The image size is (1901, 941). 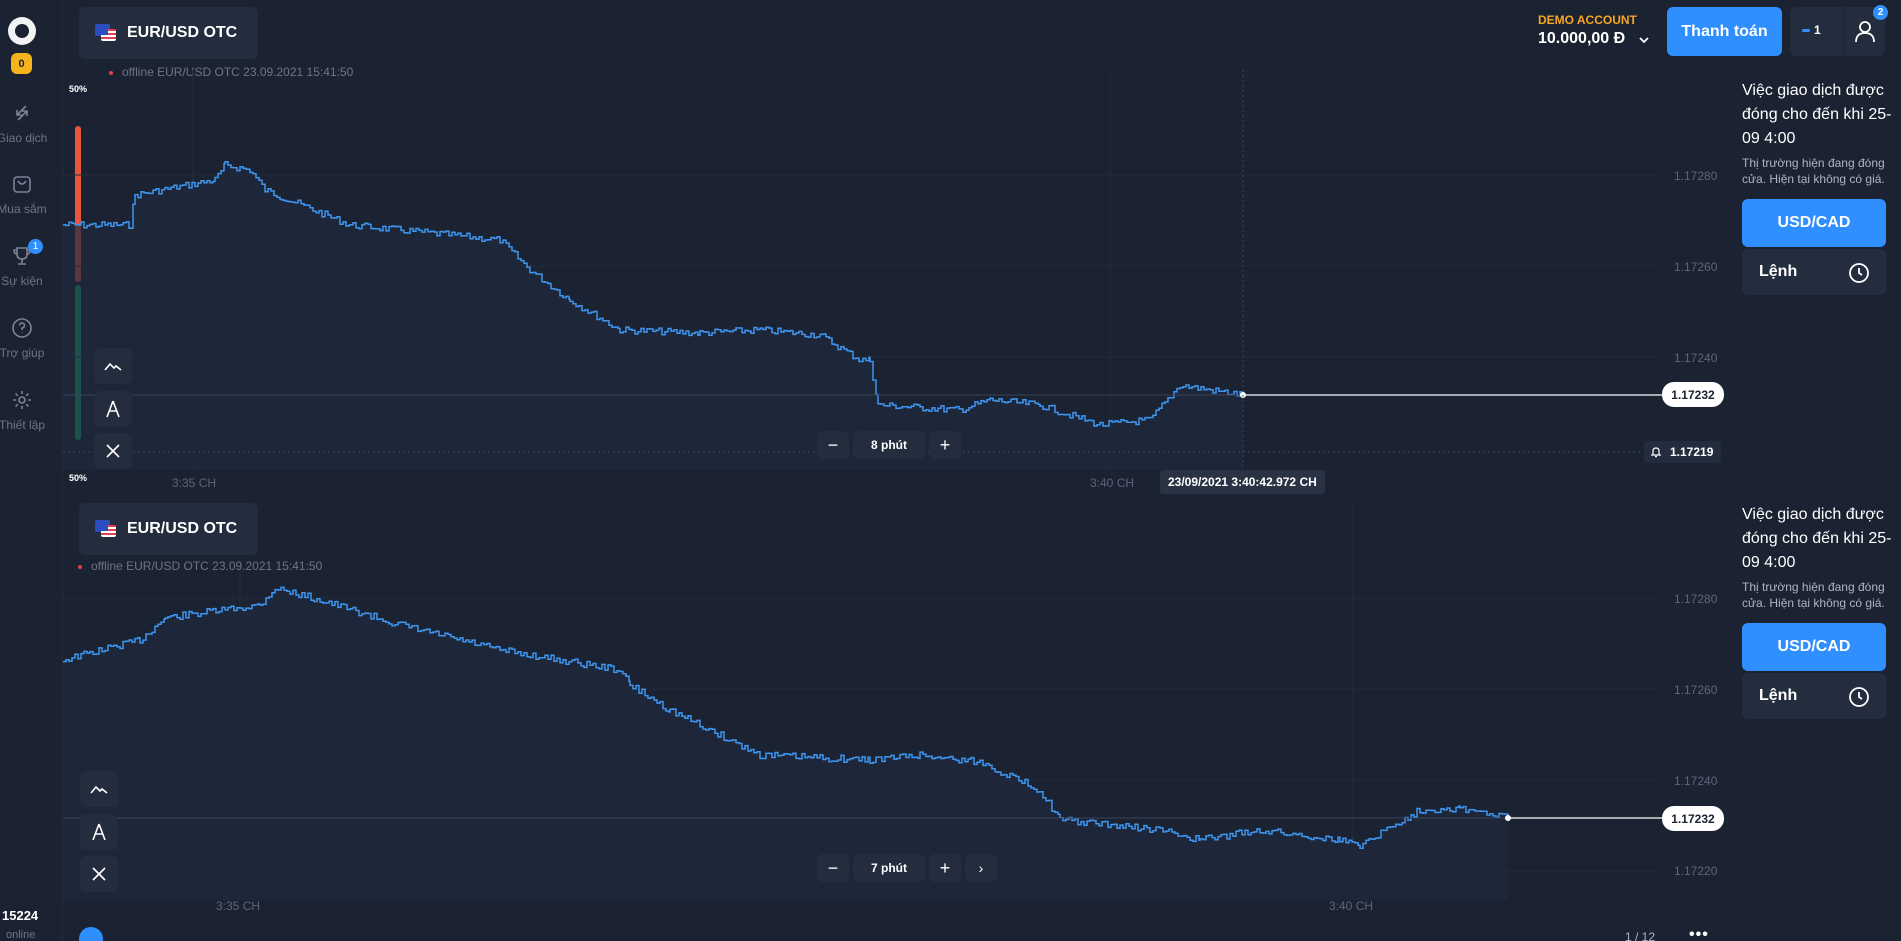 I want to click on chevron-right-icon: ›, so click(x=981, y=868).